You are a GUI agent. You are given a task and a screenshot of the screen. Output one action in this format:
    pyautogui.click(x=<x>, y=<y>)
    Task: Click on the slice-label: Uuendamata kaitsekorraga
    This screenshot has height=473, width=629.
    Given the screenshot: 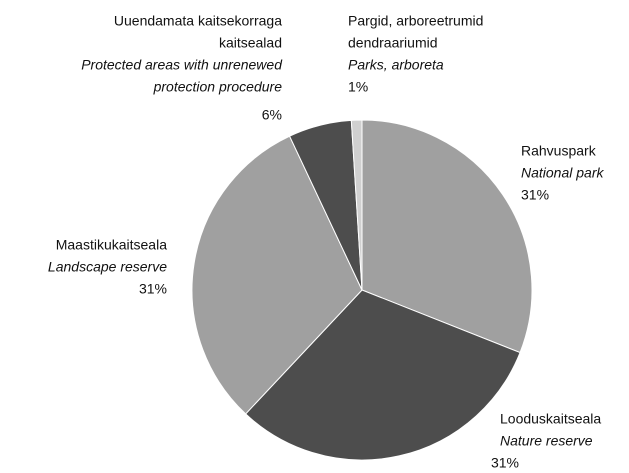 What is the action you would take?
    pyautogui.click(x=198, y=21)
    